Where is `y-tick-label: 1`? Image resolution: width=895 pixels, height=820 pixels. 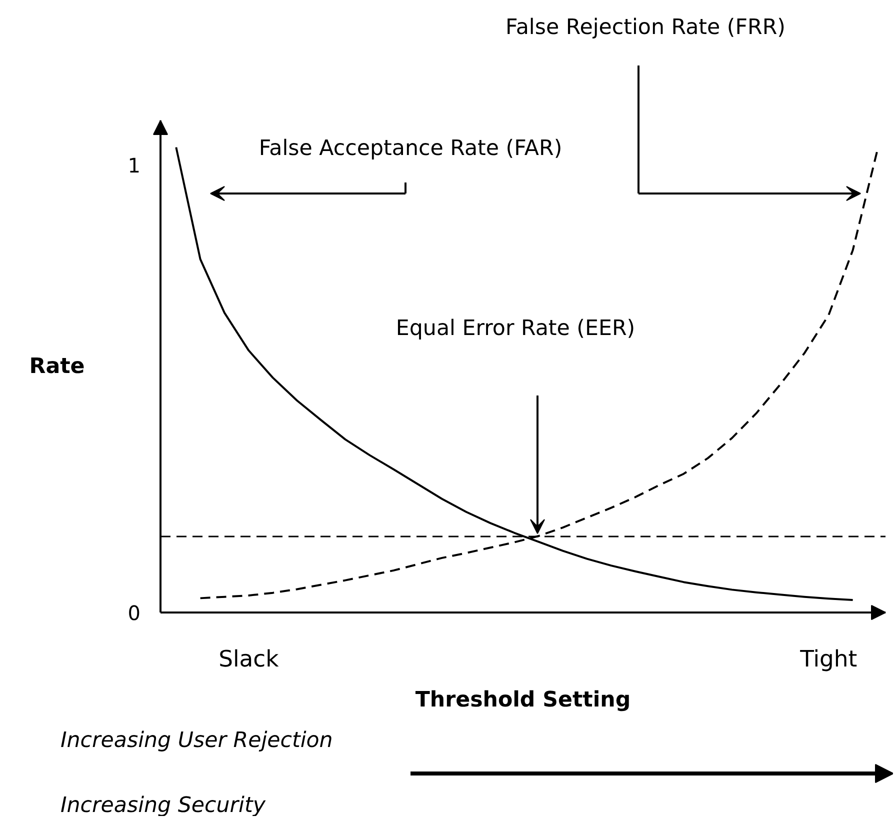
y-tick-label: 1 is located at coordinates (134, 166).